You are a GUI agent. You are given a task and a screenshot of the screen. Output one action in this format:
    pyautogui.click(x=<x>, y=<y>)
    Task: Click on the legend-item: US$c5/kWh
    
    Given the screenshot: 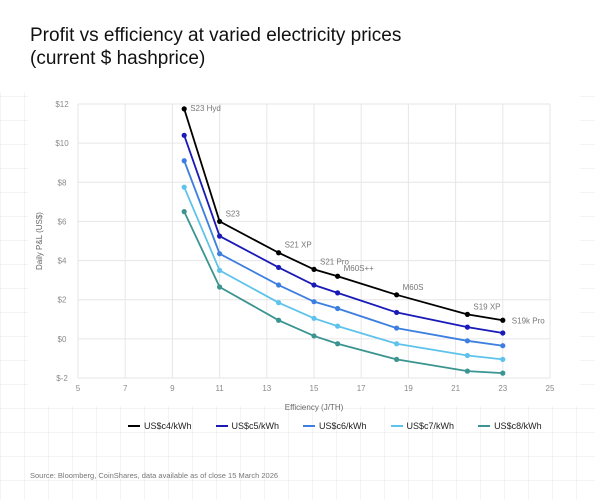 What is the action you would take?
    pyautogui.click(x=247, y=426)
    